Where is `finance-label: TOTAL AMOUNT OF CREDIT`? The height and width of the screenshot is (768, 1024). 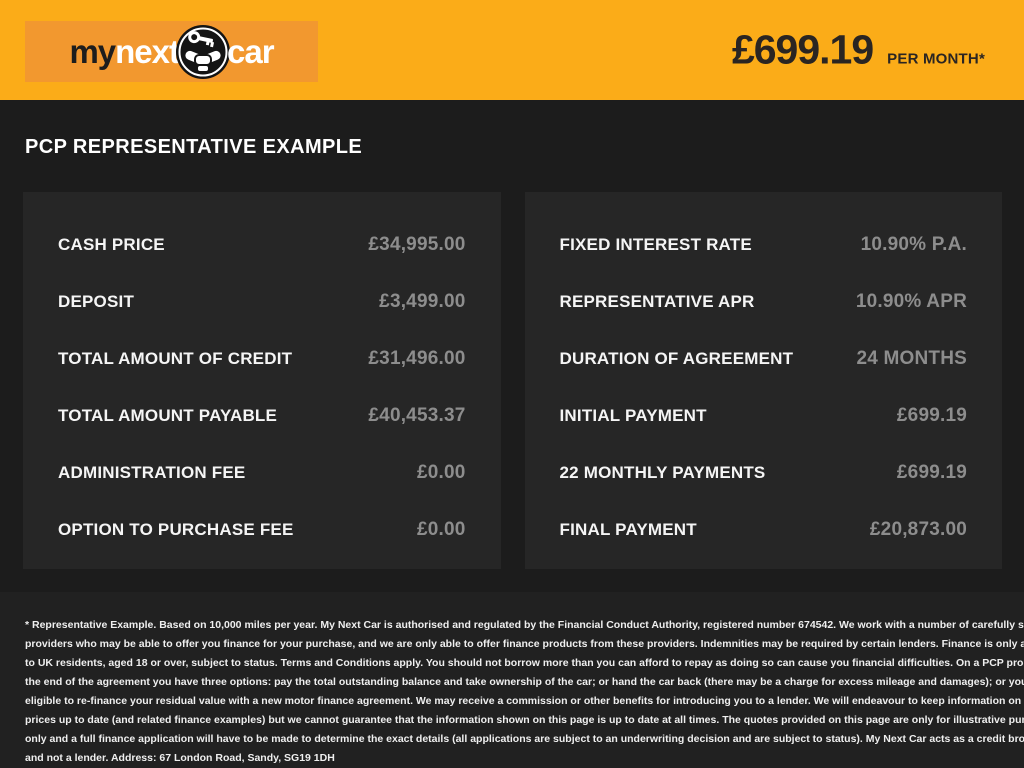 finance-label: TOTAL AMOUNT OF CREDIT is located at coordinates (175, 358).